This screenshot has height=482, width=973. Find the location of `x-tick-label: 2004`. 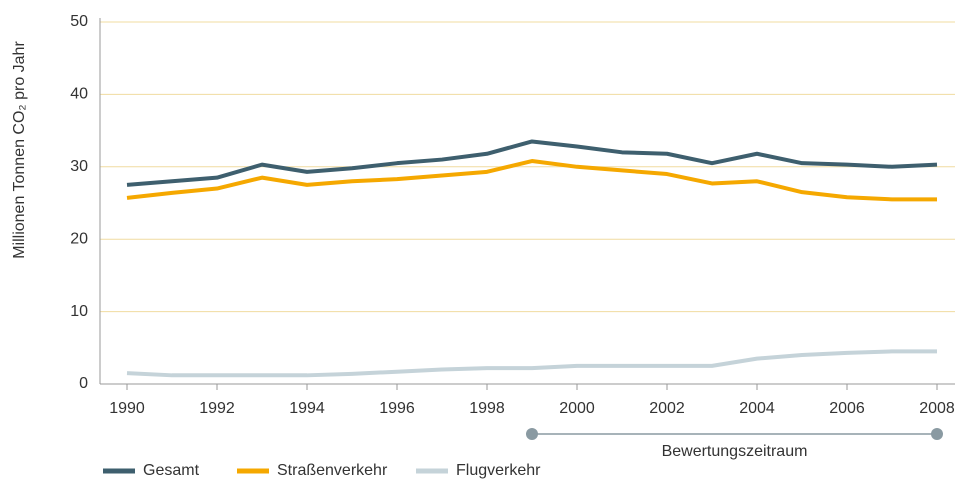

x-tick-label: 2004 is located at coordinates (757, 408).